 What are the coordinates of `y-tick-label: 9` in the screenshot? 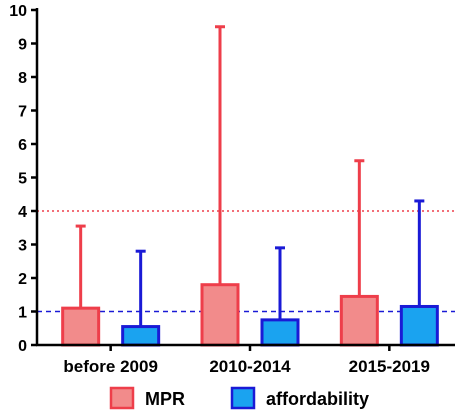 It's located at (22, 45).